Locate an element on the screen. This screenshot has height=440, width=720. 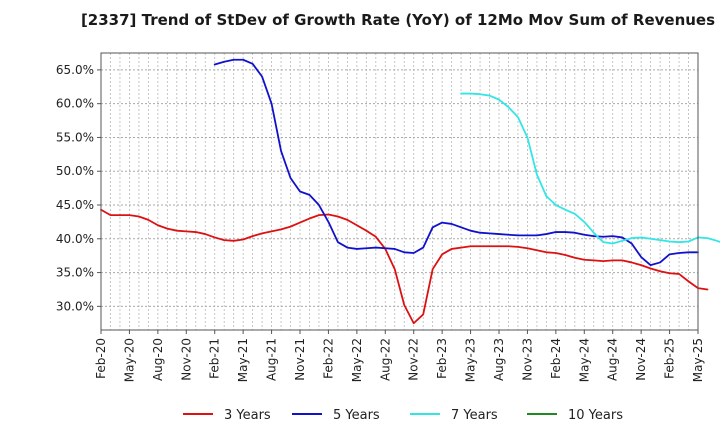
x-tick-label: May-24 is located at coordinates (584, 360).